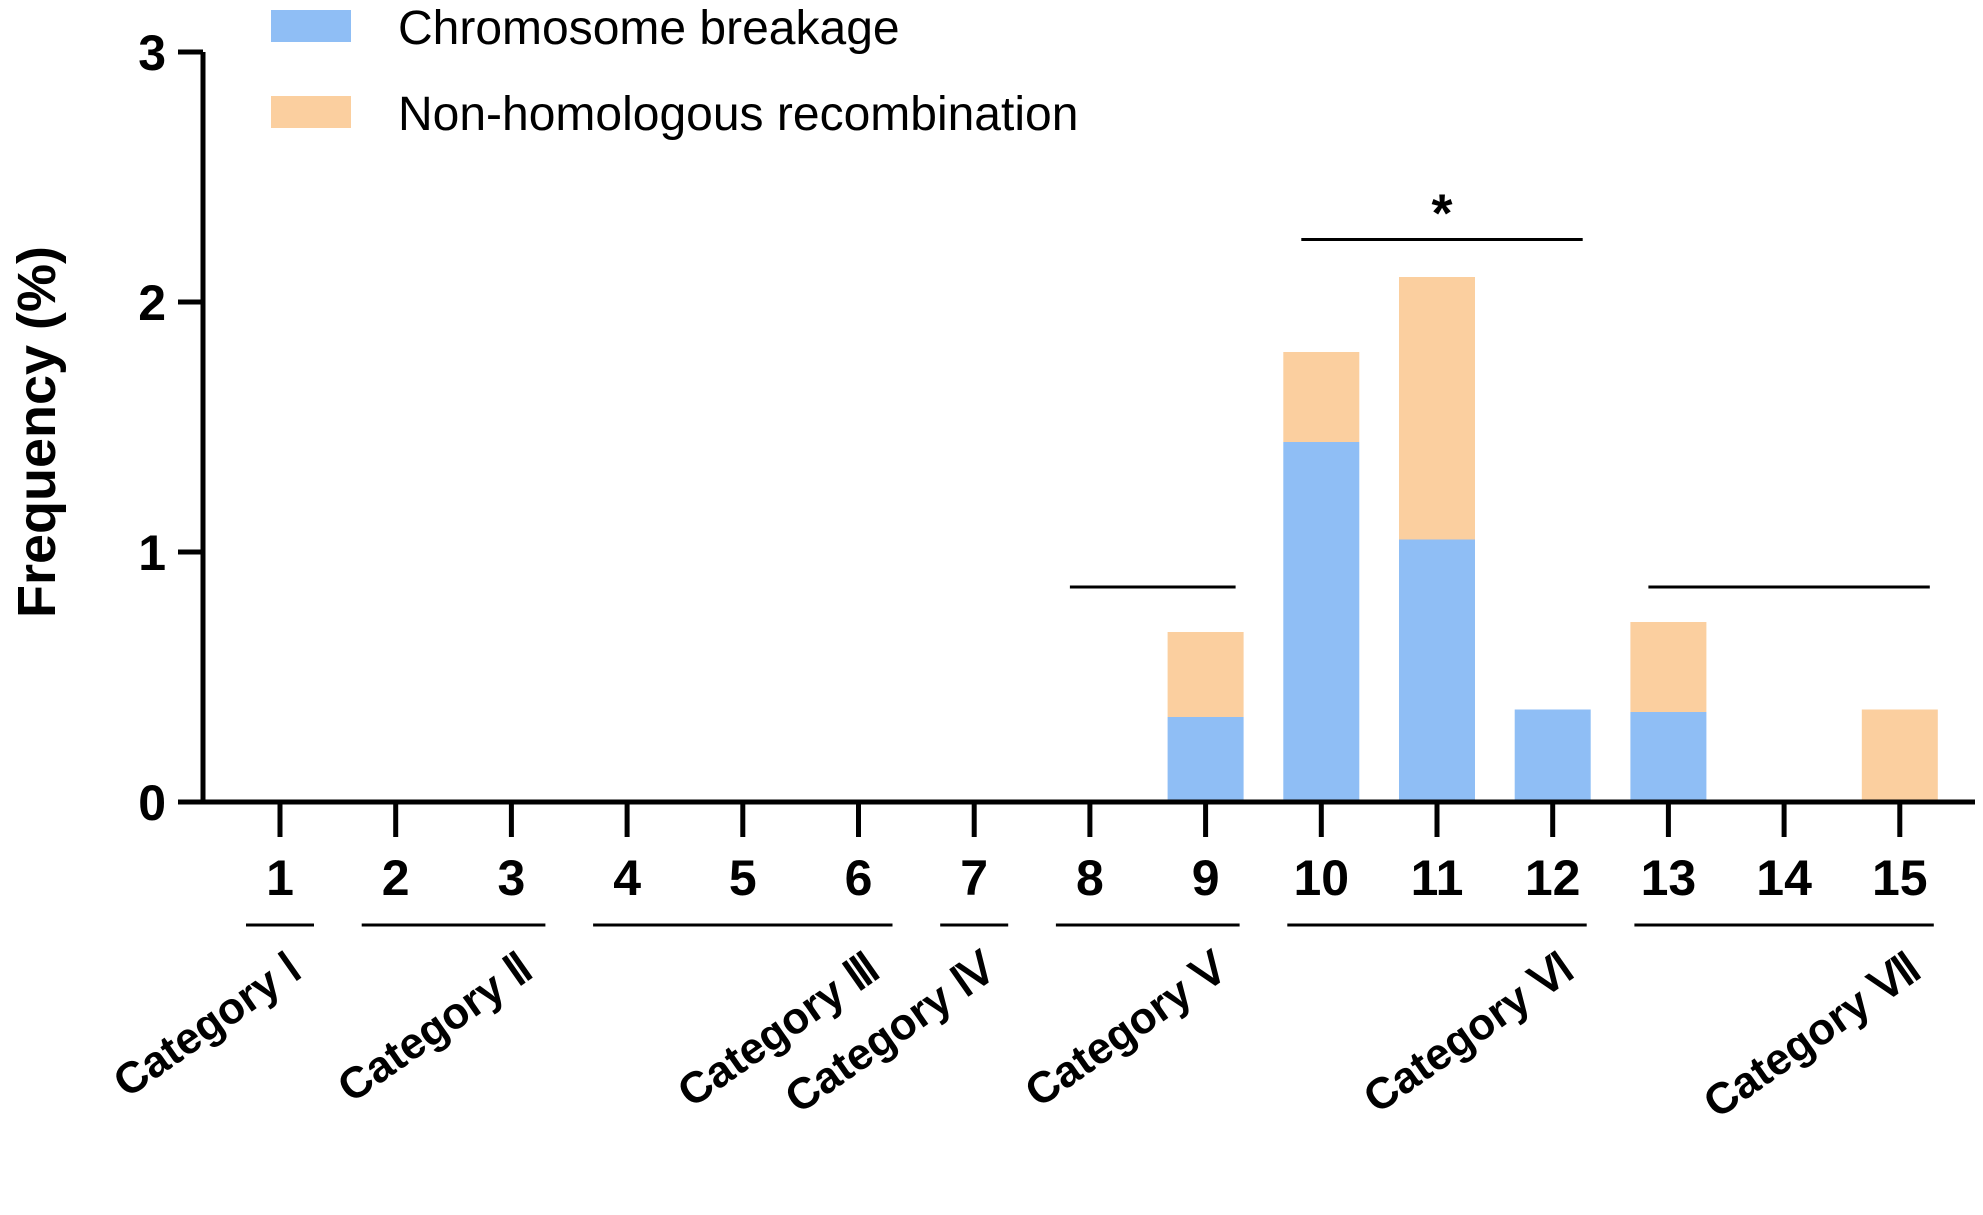 The width and height of the screenshot is (1983, 1215). What do you see at coordinates (974, 878) in the screenshot?
I see `x-tick-label-7: 7` at bounding box center [974, 878].